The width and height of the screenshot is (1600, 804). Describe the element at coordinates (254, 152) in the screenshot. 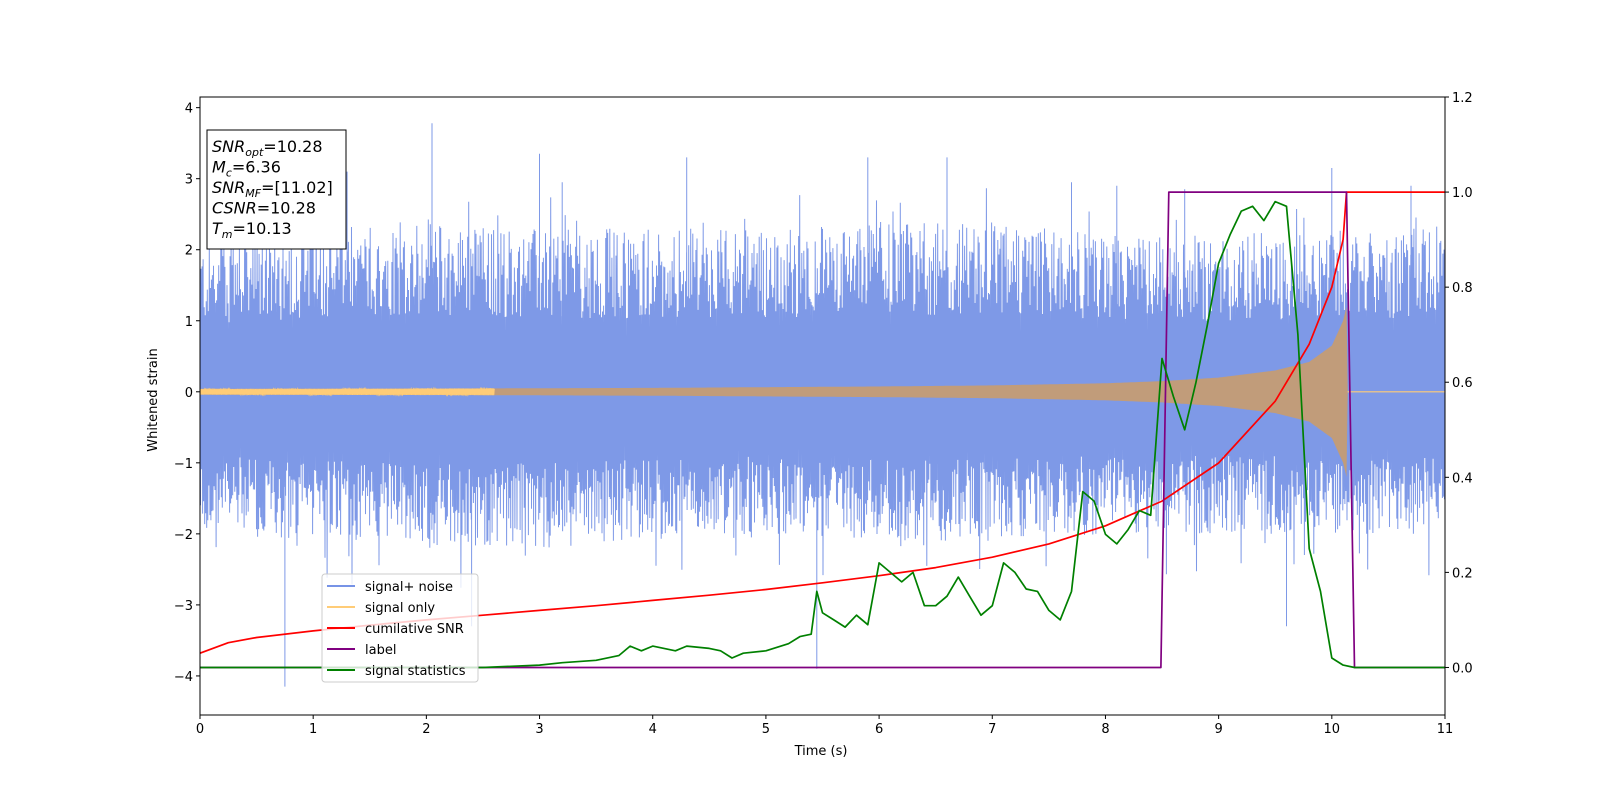

I see `annotation-subscript: opt` at that location.